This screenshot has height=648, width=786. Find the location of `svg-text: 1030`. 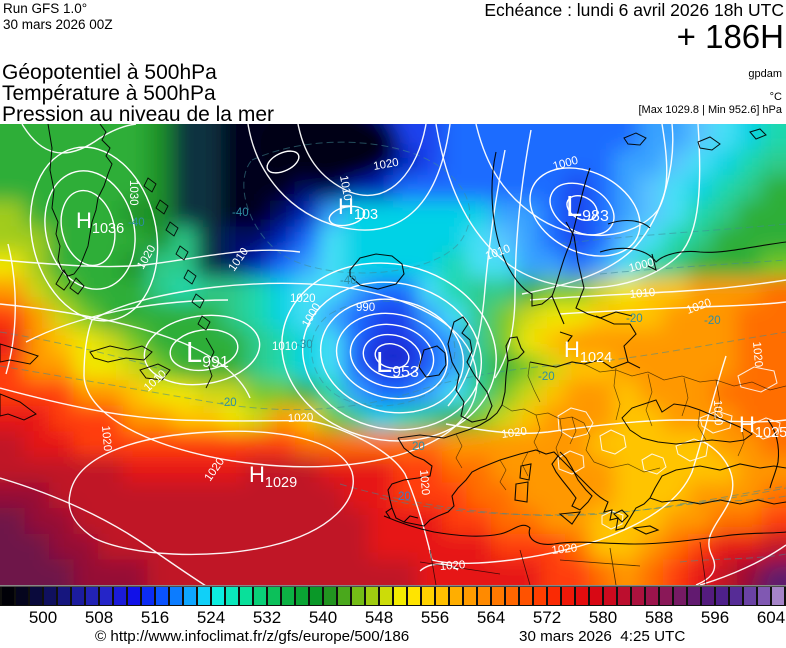

svg-text: 1030 is located at coordinates (133, 193).